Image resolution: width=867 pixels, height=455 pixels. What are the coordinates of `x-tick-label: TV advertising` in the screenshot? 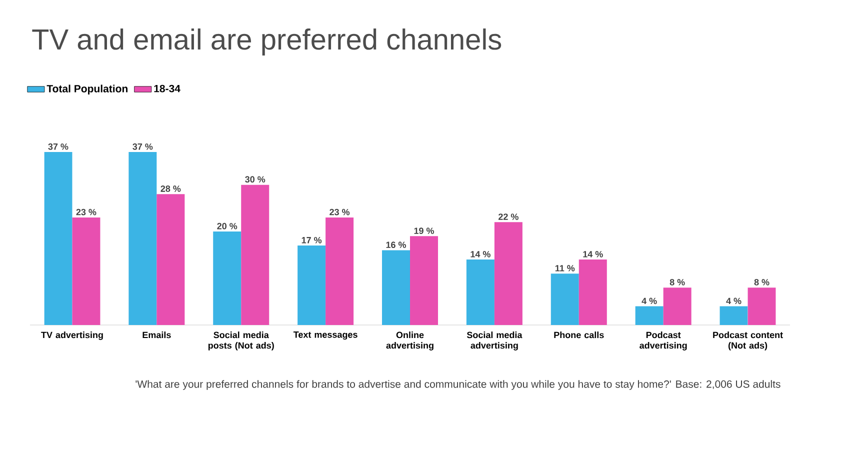 It's located at (72, 336).